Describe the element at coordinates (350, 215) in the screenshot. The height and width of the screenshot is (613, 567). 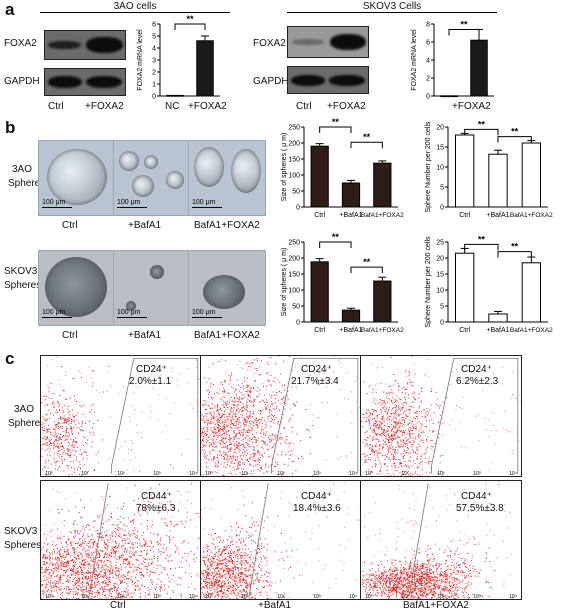
I see `category-label: +BafA1` at that location.